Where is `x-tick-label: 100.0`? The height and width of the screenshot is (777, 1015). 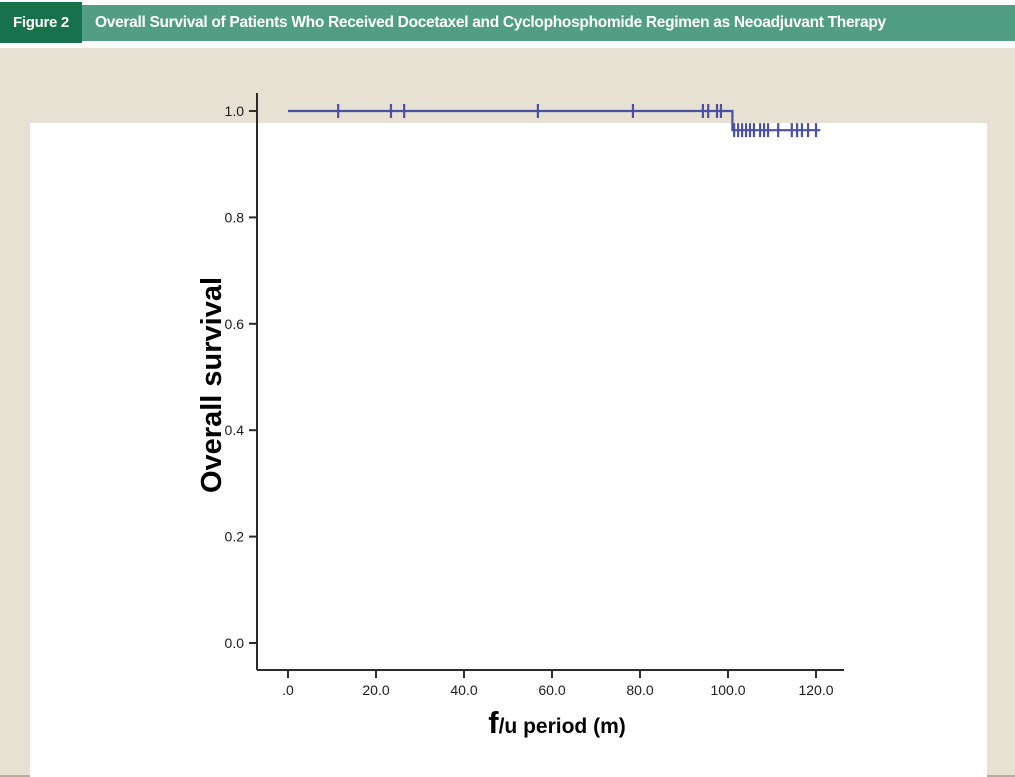 x-tick-label: 100.0 is located at coordinates (727, 690).